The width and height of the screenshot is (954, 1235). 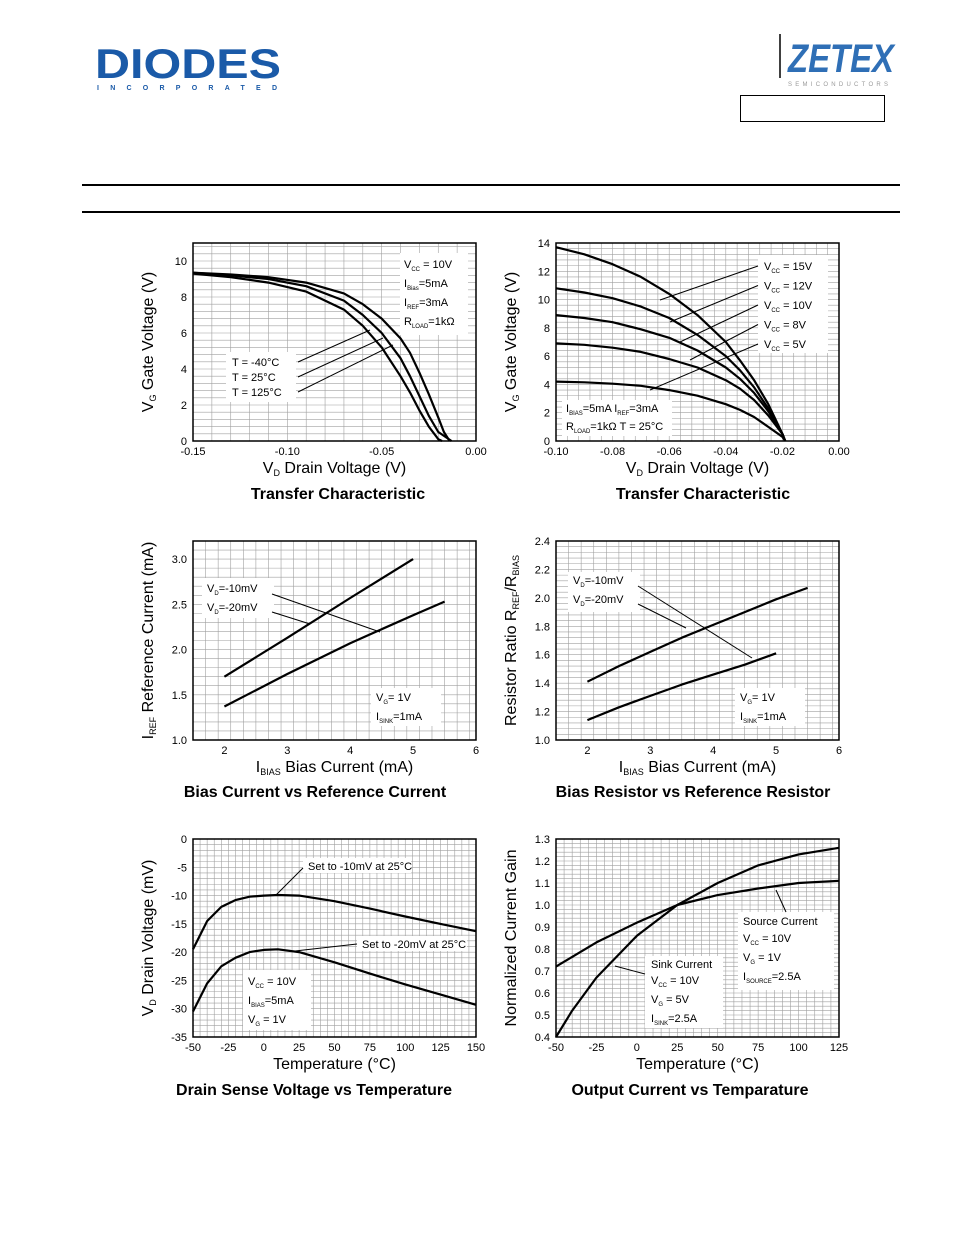 What do you see at coordinates (400, 698) in the screenshot?
I see `c3-cond-0-rest: = 1V` at bounding box center [400, 698].